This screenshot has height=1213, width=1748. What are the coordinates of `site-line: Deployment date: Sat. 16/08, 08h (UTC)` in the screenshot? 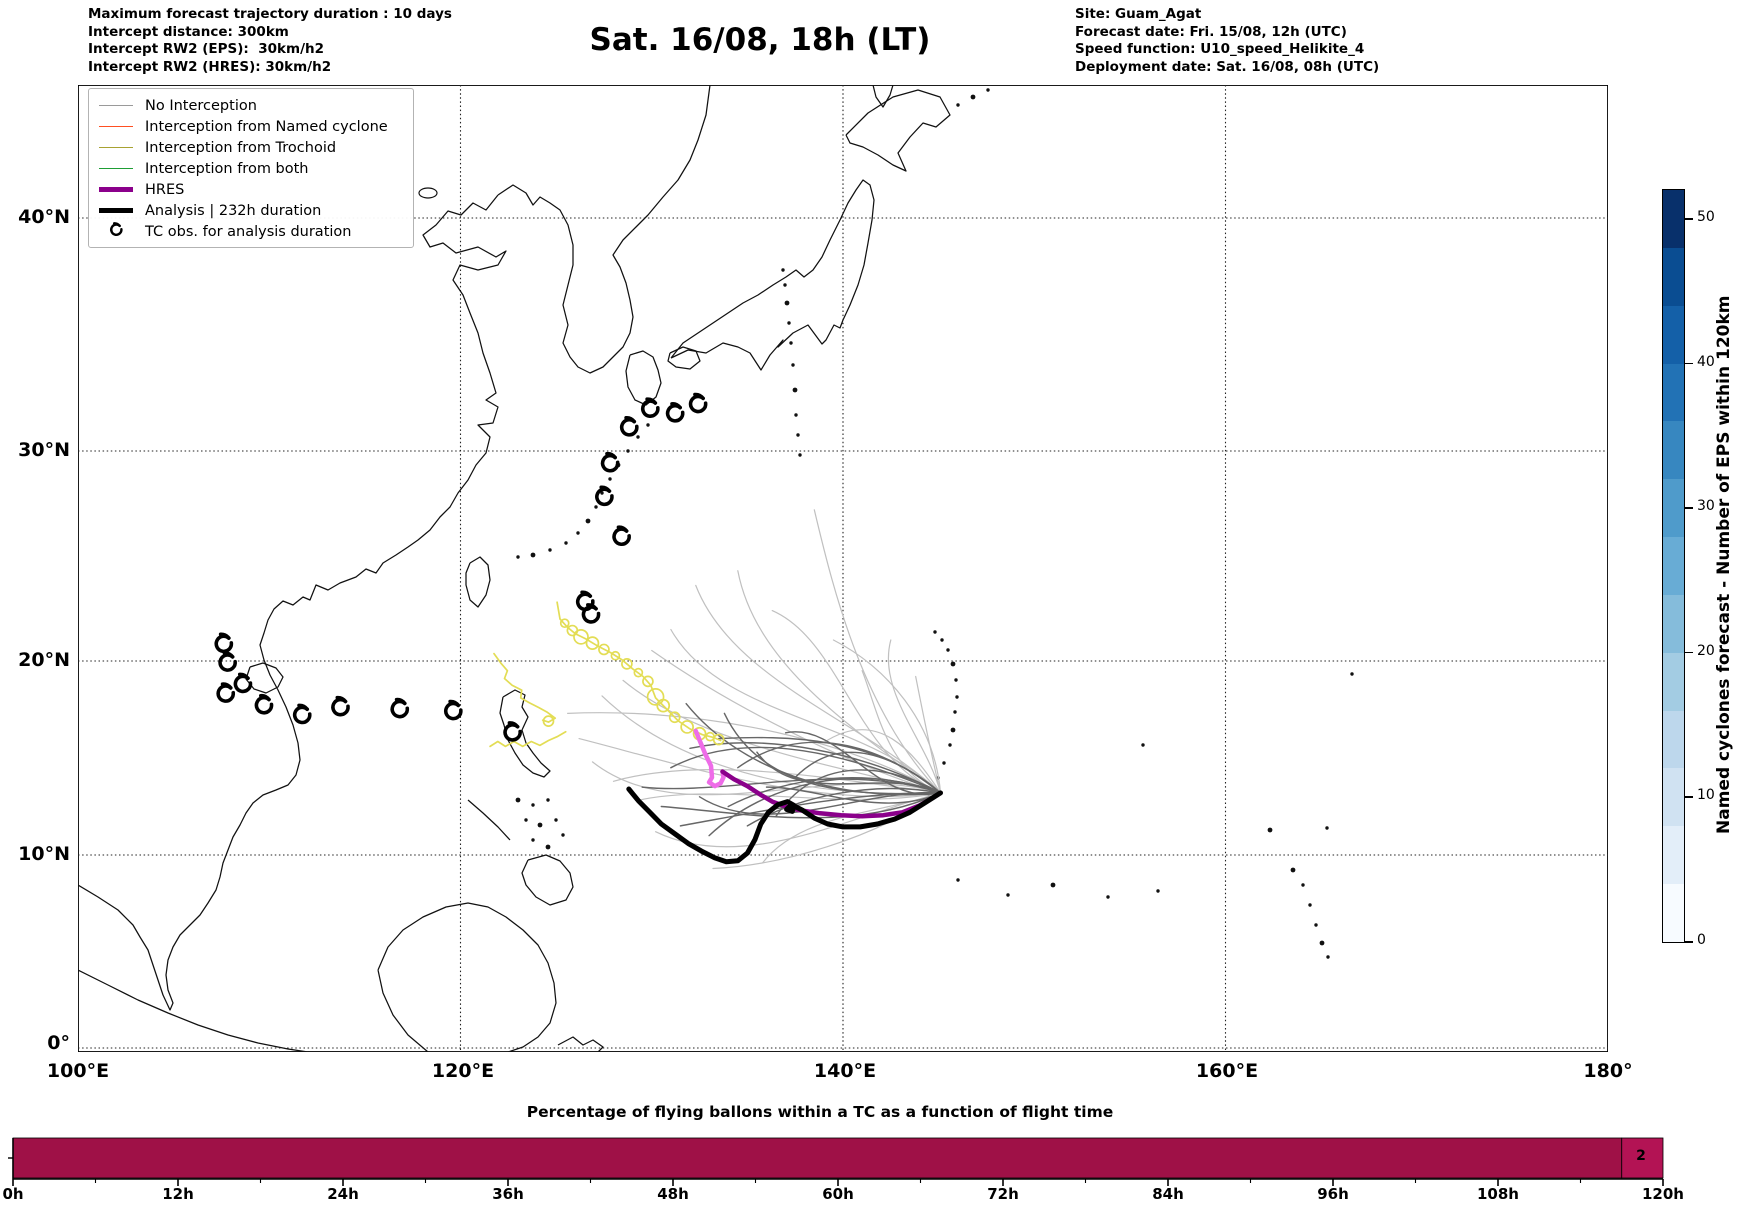 It's located at (1227, 66).